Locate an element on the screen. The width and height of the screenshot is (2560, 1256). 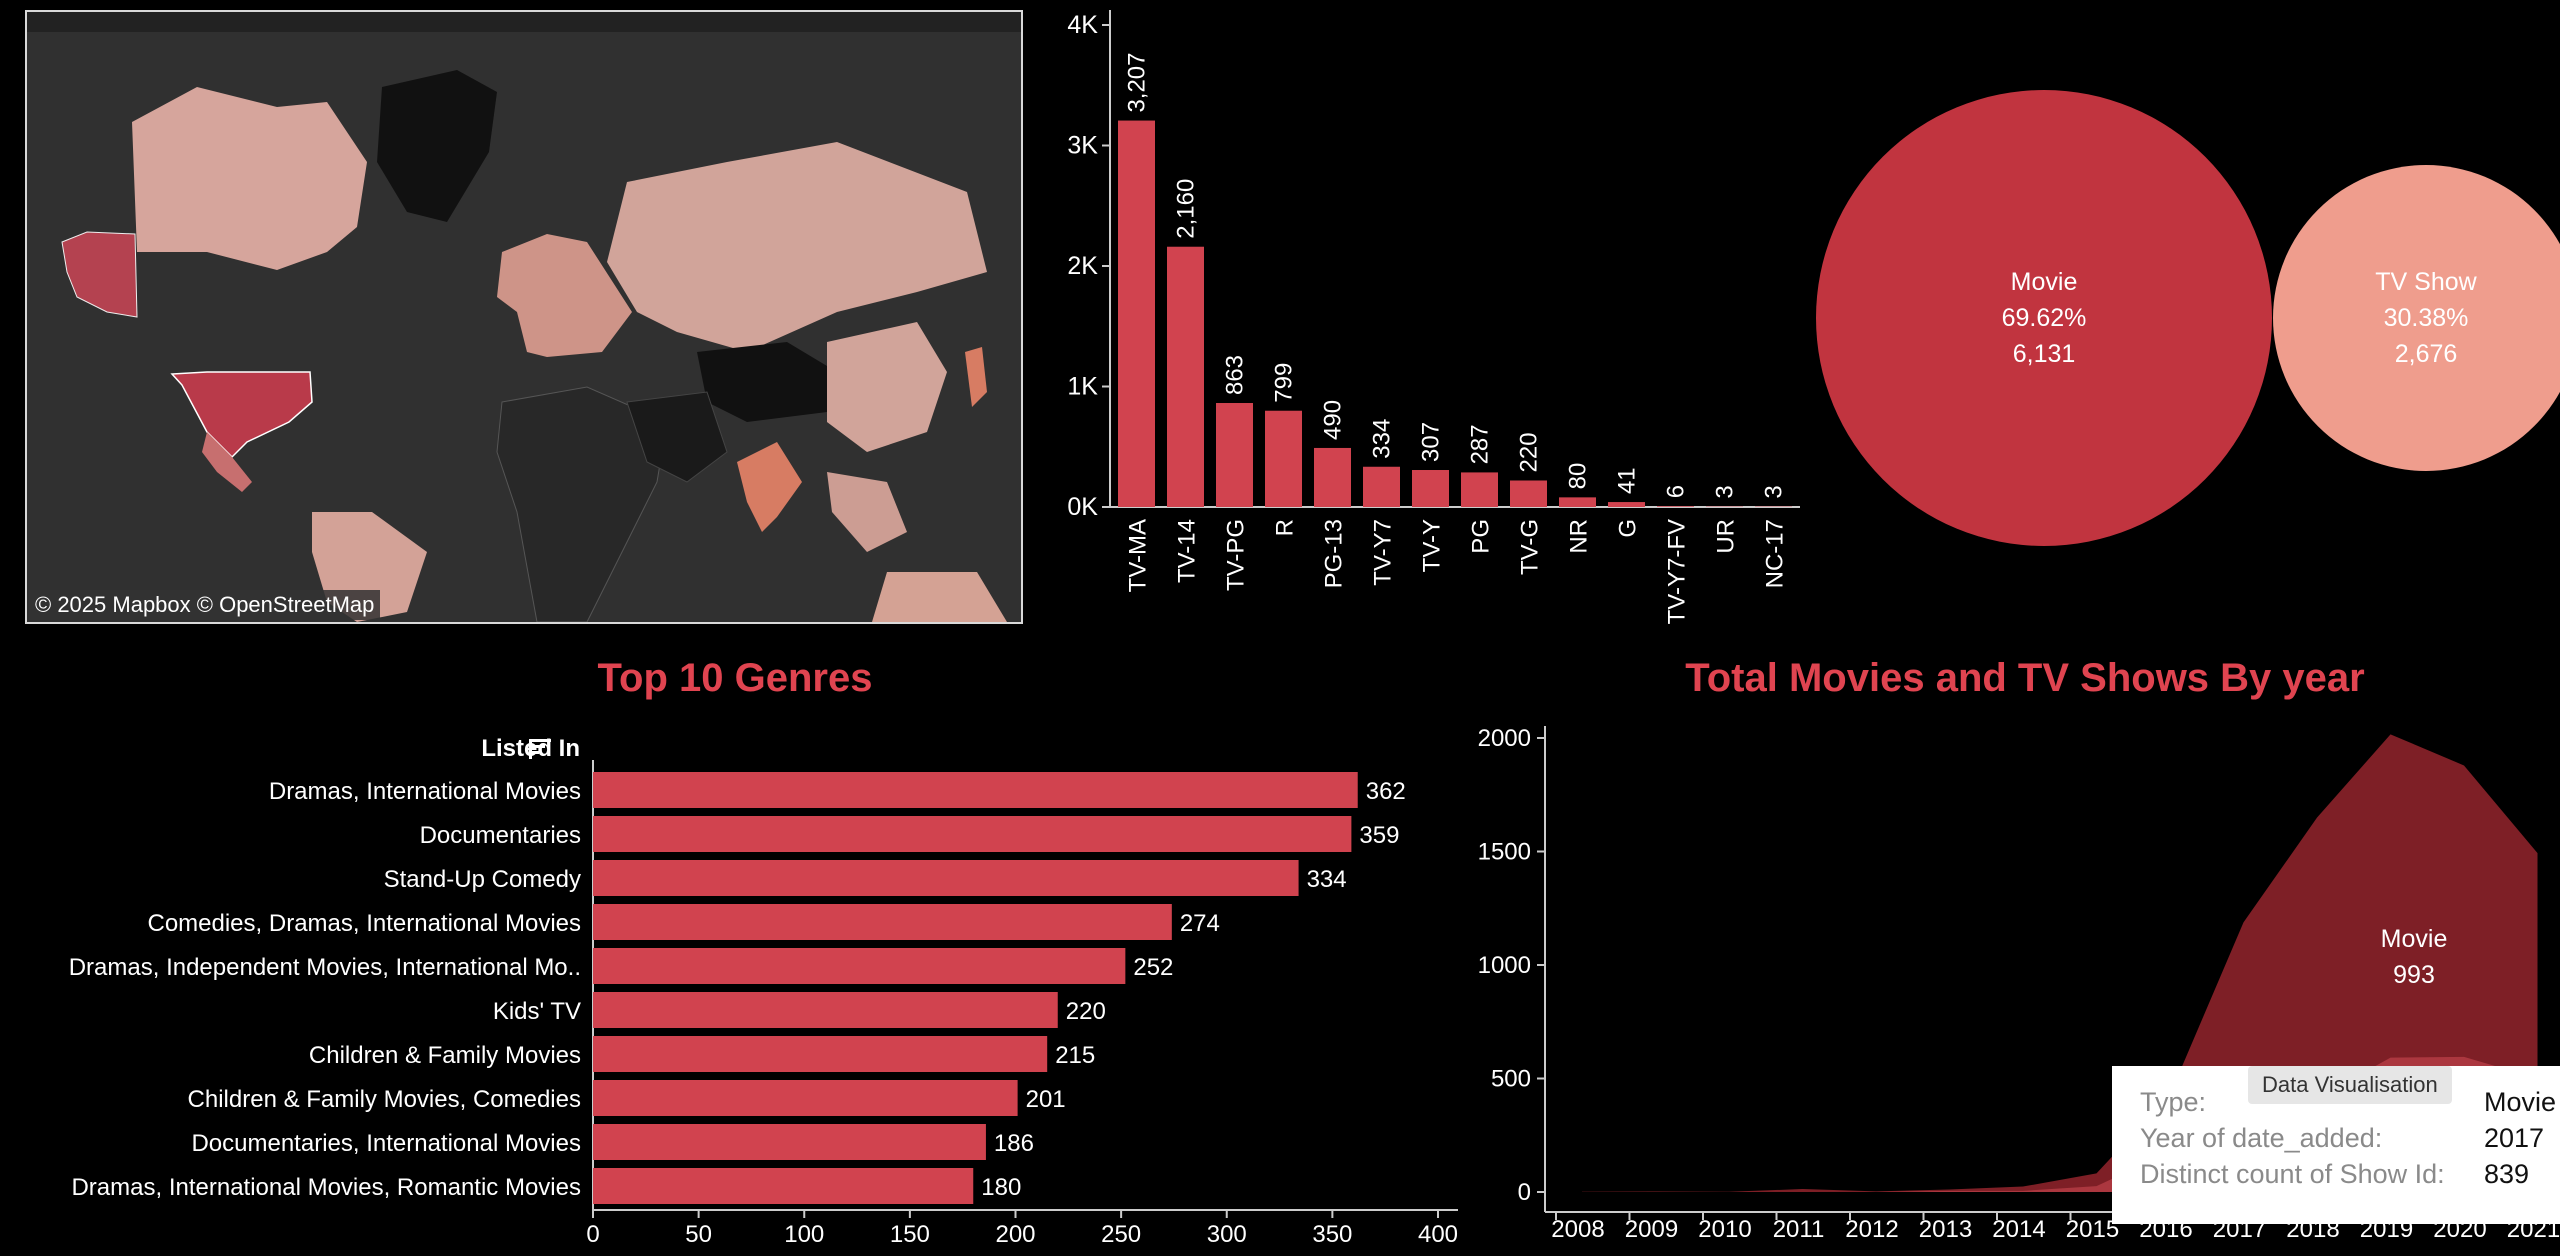
tooltip-key: Distinct count of Show Id: is located at coordinates (2292, 1174).